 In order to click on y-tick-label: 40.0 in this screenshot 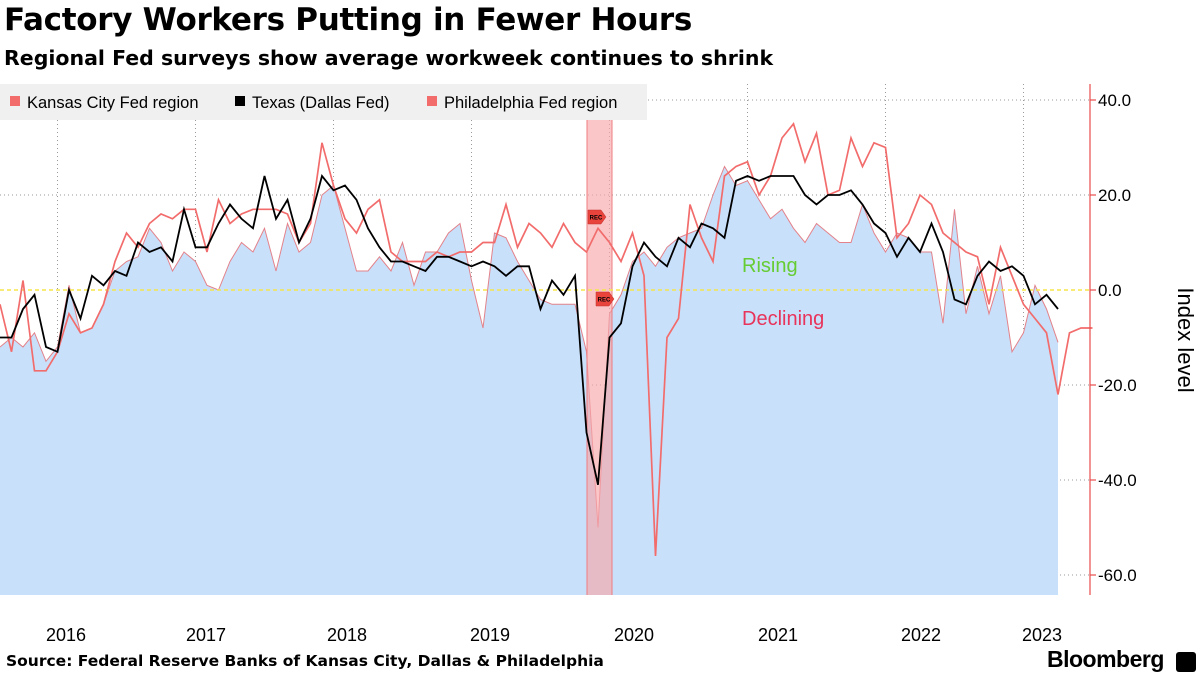, I will do `click(1114, 100)`.